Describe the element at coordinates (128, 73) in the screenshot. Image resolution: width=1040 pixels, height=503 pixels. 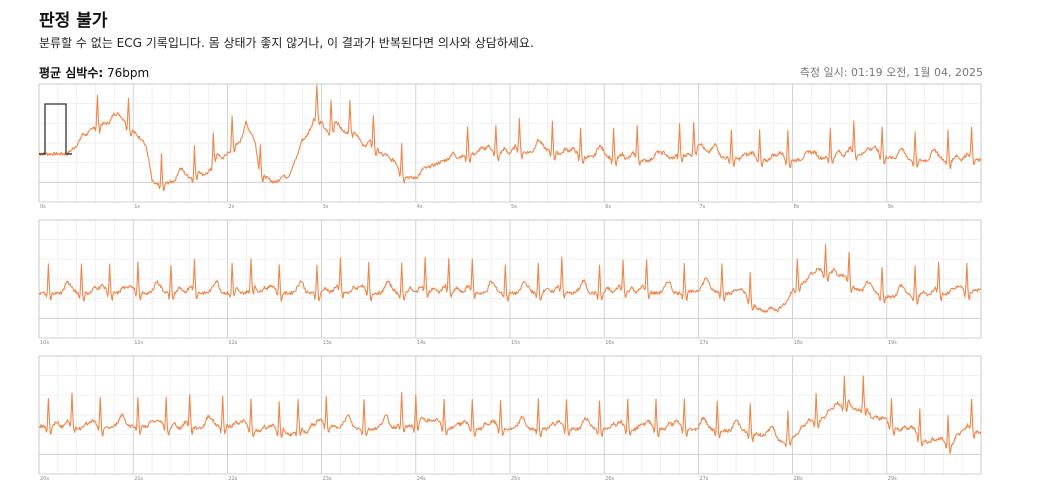
I see `average-heart-rate-value: 76bpm` at that location.